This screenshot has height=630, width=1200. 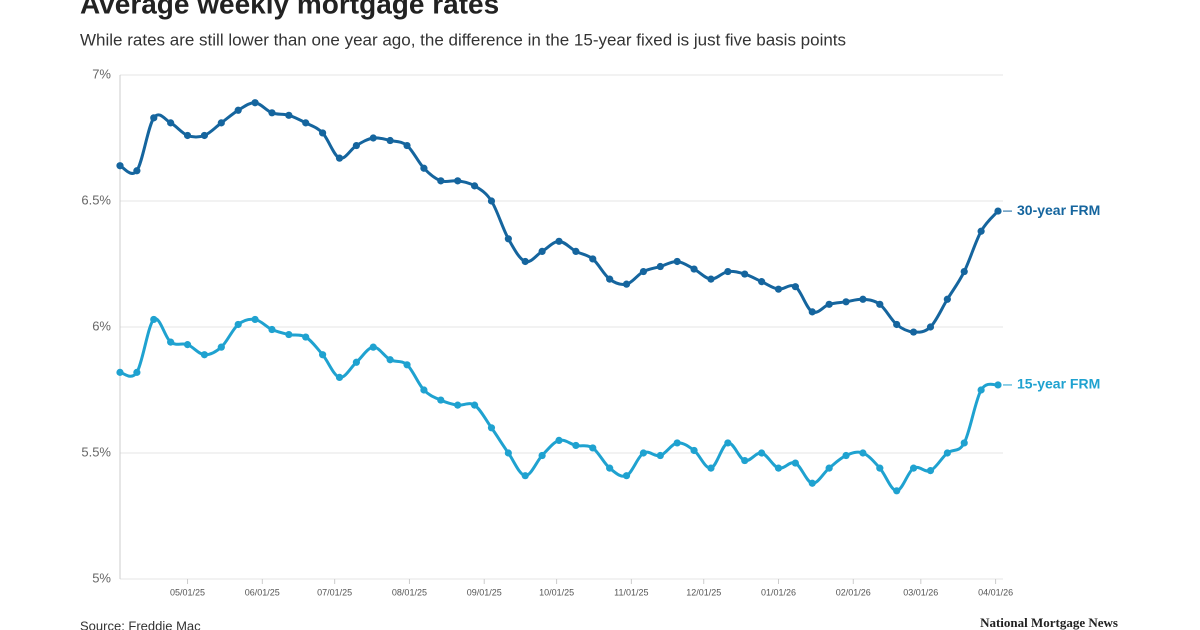 What do you see at coordinates (995, 592) in the screenshot?
I see `x-tick-label: 04/01/26` at bounding box center [995, 592].